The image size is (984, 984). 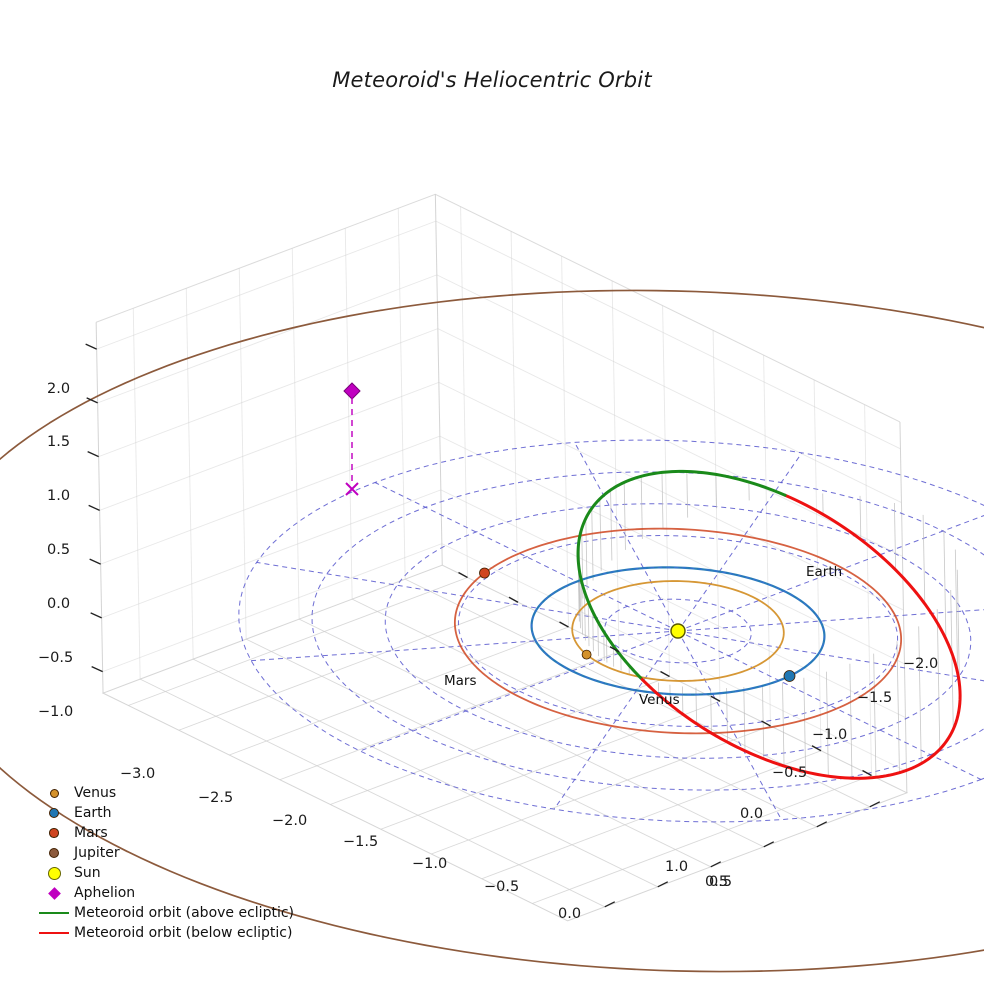 I want to click on x-axis-tick-label: 0.0, so click(x=570, y=914).